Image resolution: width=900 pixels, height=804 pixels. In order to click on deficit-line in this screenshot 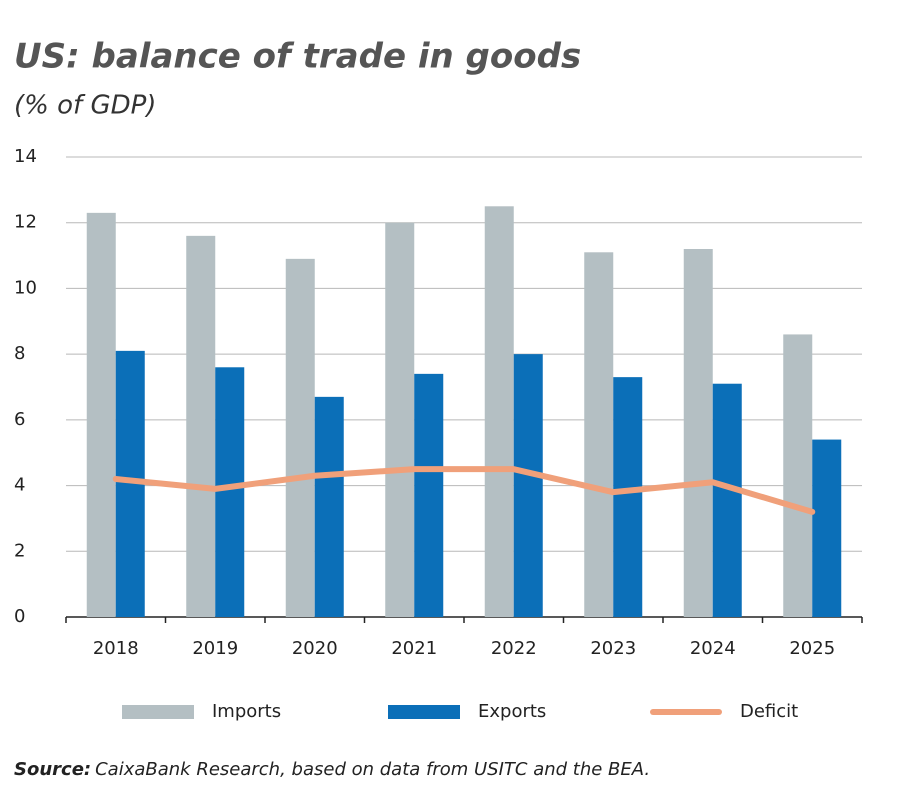, I will do `click(464, 490)`.